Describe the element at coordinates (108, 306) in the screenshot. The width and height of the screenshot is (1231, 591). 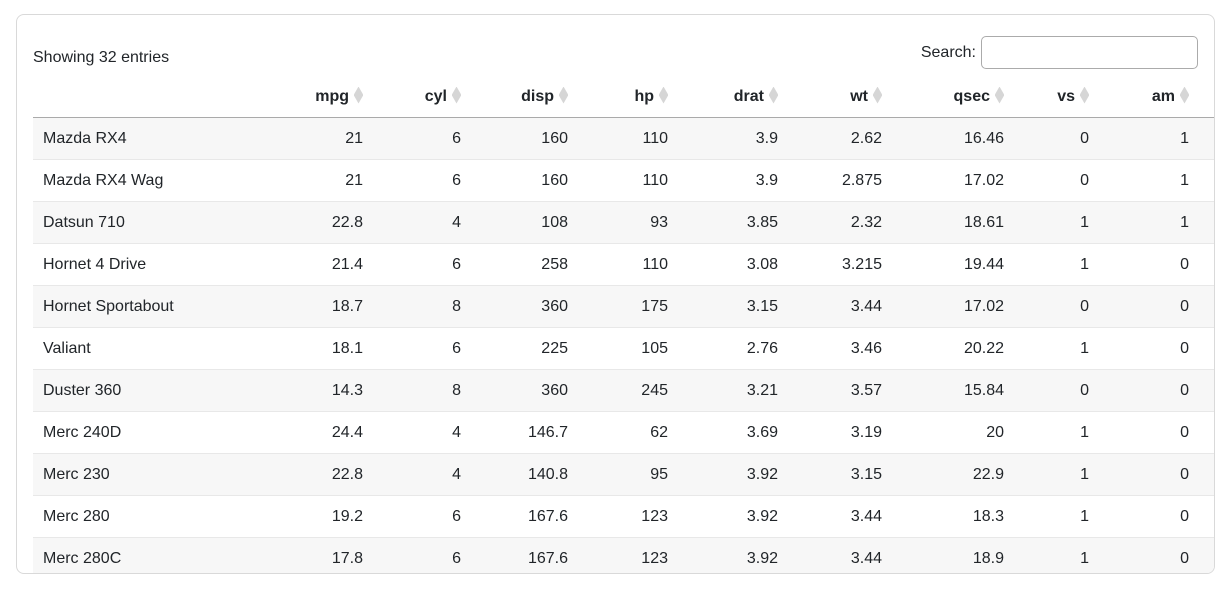
I see `row-name-cell: Hornet Sportabout` at that location.